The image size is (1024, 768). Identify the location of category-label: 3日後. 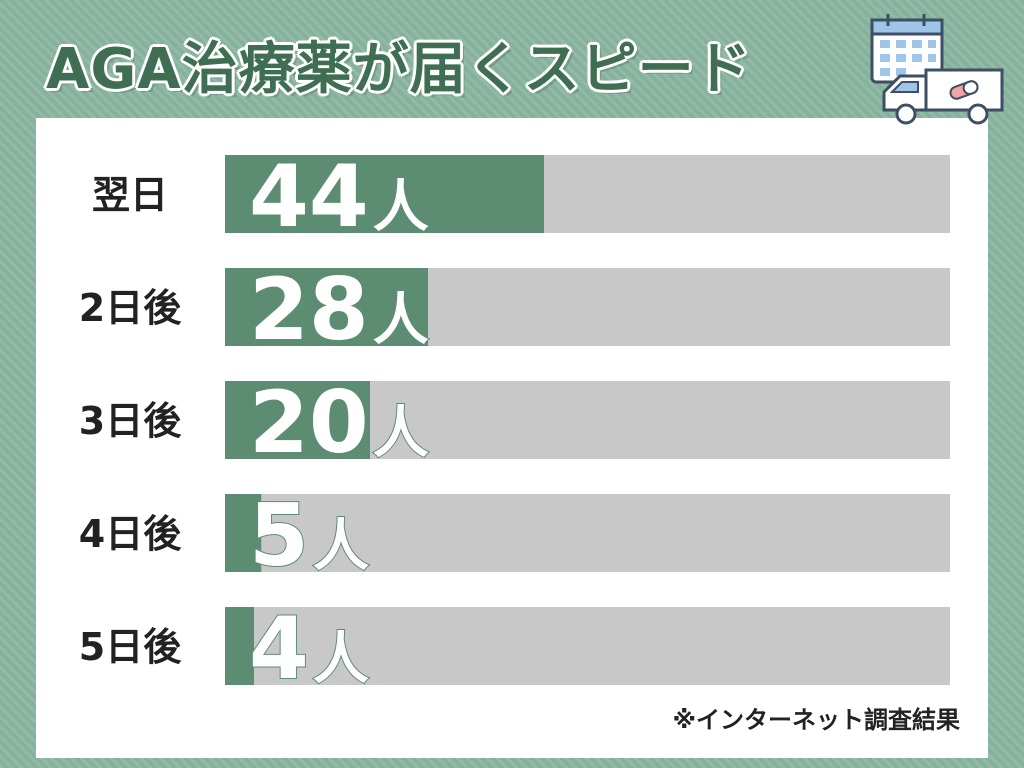
(130, 421).